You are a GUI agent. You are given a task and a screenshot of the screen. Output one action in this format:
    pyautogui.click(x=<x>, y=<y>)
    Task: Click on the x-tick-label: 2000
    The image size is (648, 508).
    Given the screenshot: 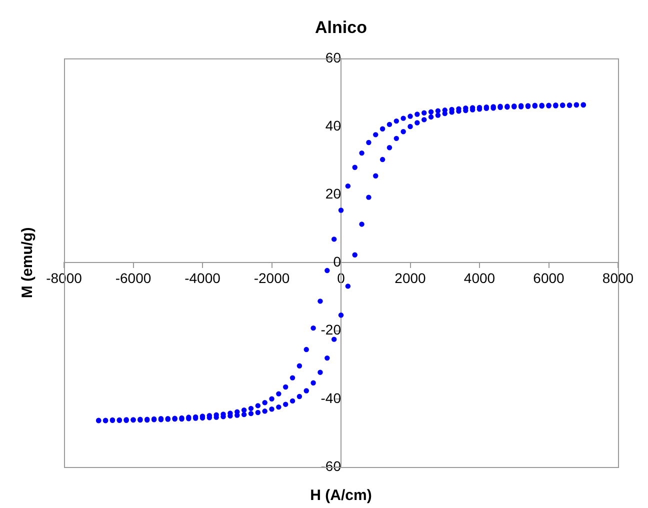 What is the action you would take?
    pyautogui.click(x=410, y=278)
    